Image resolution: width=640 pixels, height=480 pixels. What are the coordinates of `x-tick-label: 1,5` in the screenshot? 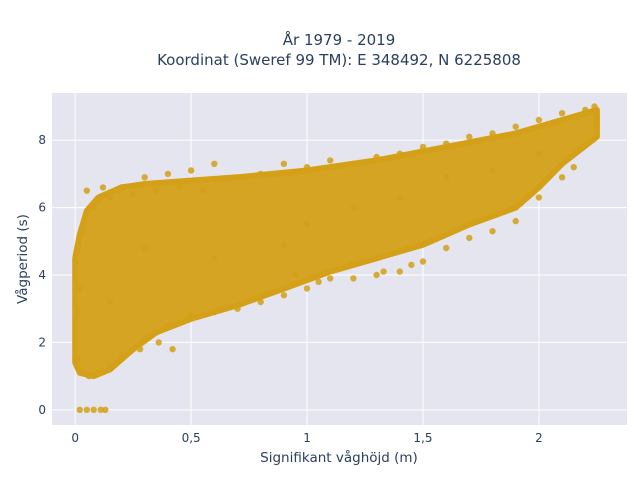 It's located at (422, 438).